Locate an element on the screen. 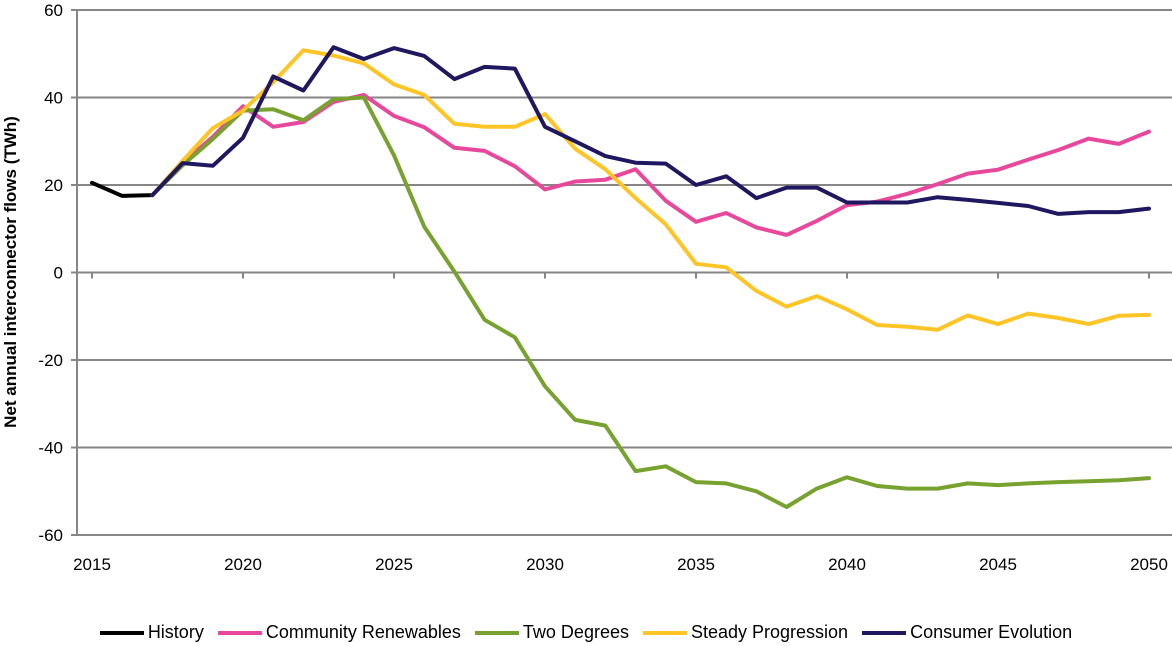  y-tick-label: 0 is located at coordinates (58, 273).